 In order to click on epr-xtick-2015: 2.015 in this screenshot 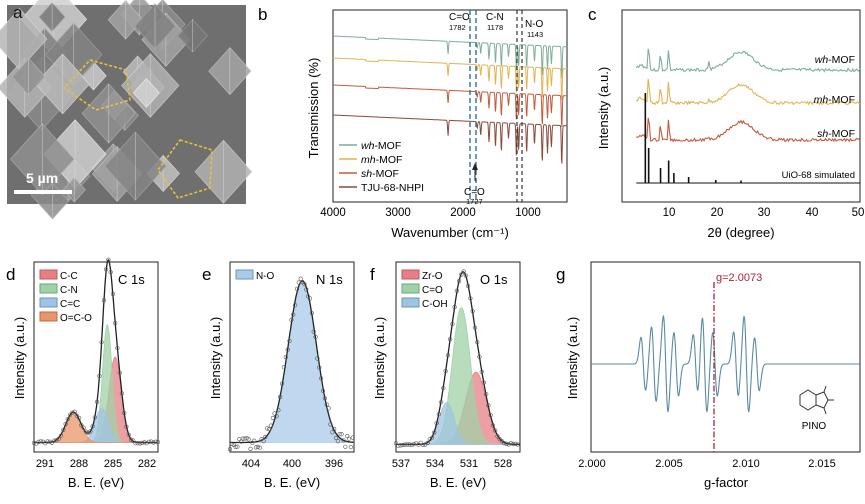, I will do `click(822, 464)`.